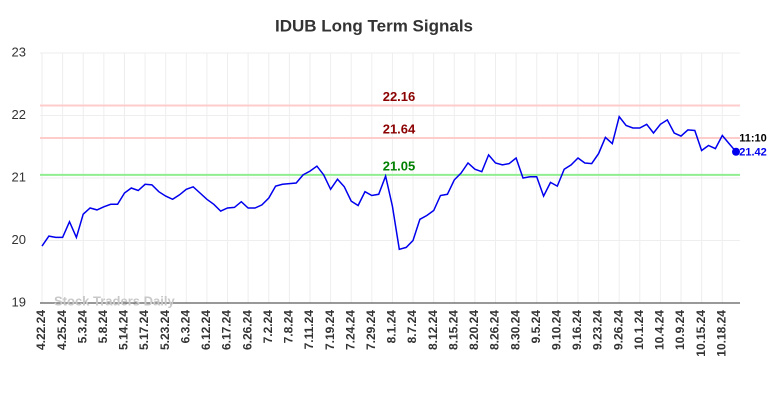 The width and height of the screenshot is (784, 403). Describe the element at coordinates (399, 165) in the screenshot. I see `signal-label: 21.05` at that location.